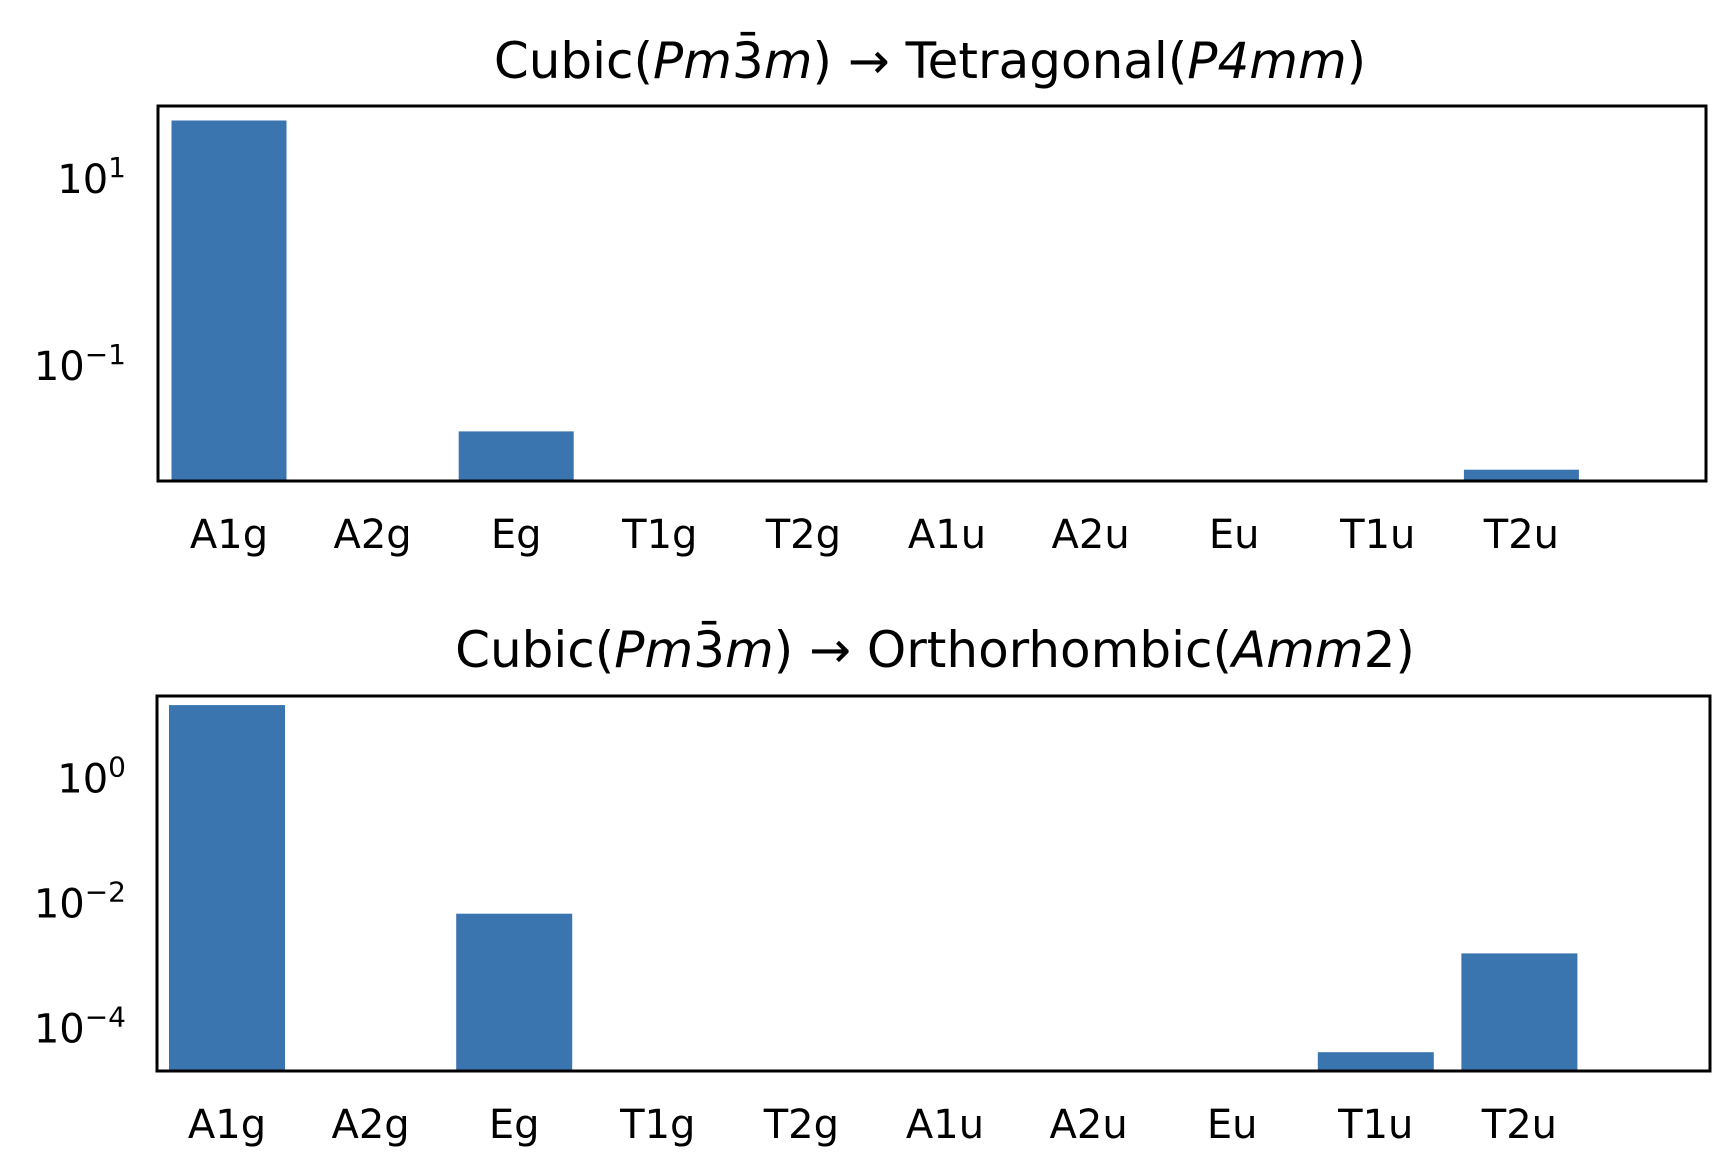 The height and width of the screenshot is (1160, 1716). Describe the element at coordinates (1003, 650) in the screenshot. I see `title-segment: ) → Orthorhombic(` at that location.